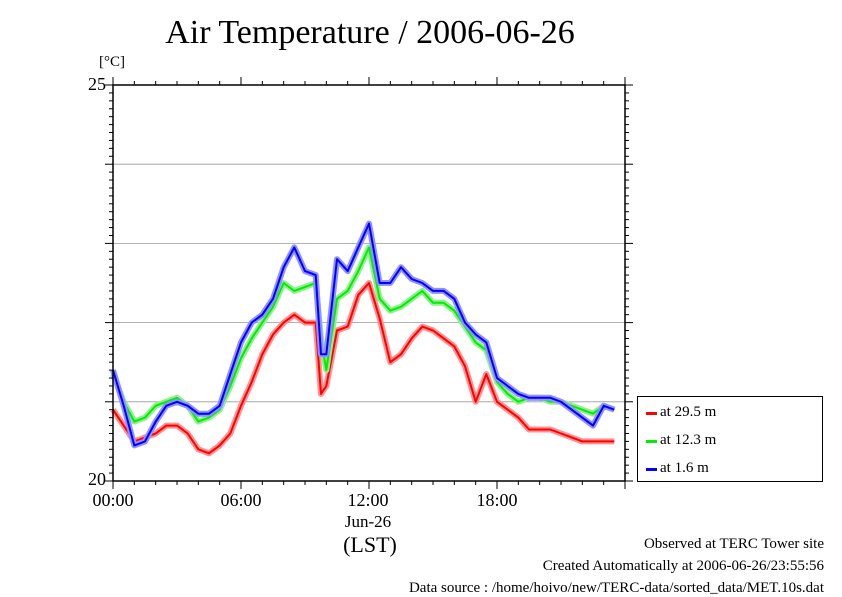 The image size is (842, 597). What do you see at coordinates (112, 62) in the screenshot?
I see `y-axis-unit-label: [°C]` at bounding box center [112, 62].